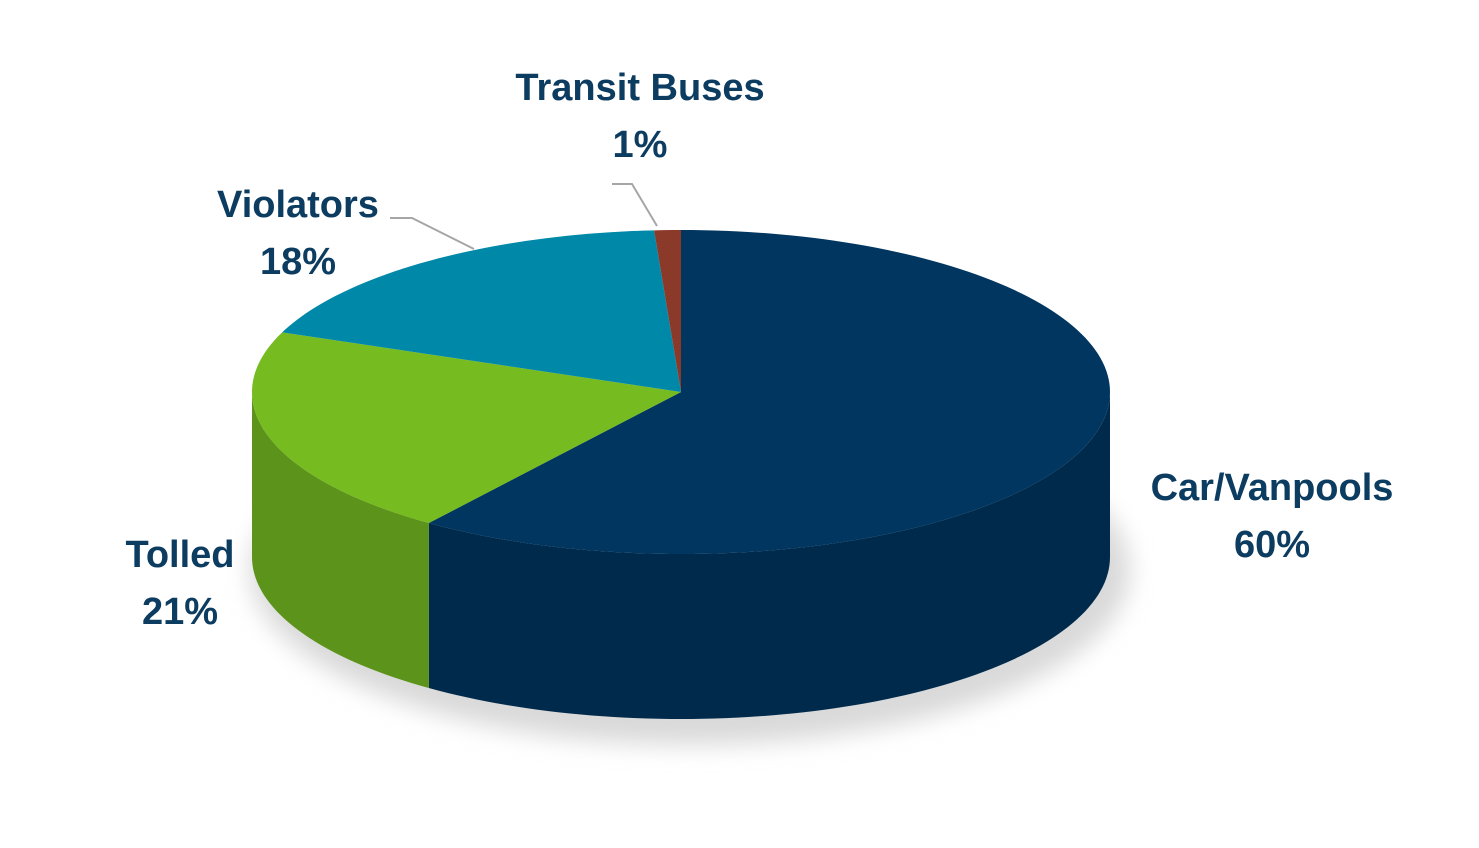 Image resolution: width=1479 pixels, height=848 pixels. Describe the element at coordinates (180, 612) in the screenshot. I see `slice-value-label: 21%` at that location.